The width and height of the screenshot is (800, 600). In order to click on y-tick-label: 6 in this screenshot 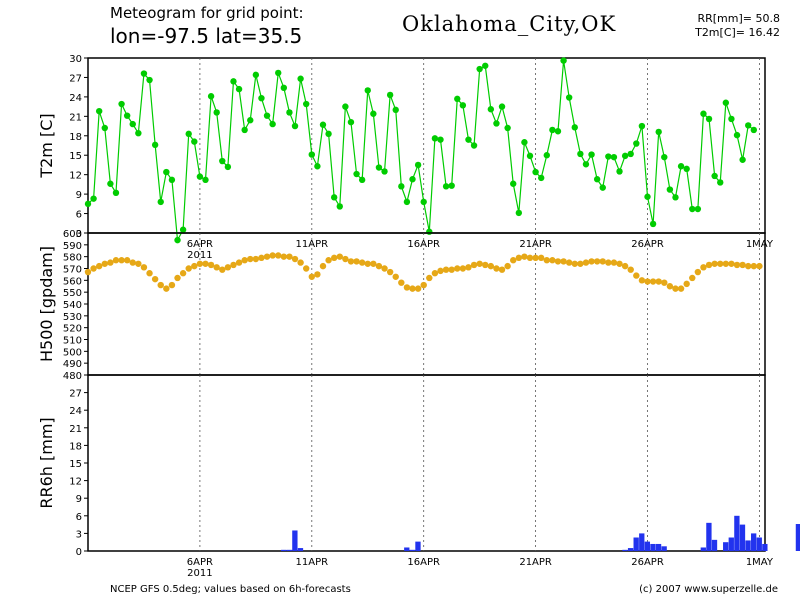, I will do `click(79, 517)`.